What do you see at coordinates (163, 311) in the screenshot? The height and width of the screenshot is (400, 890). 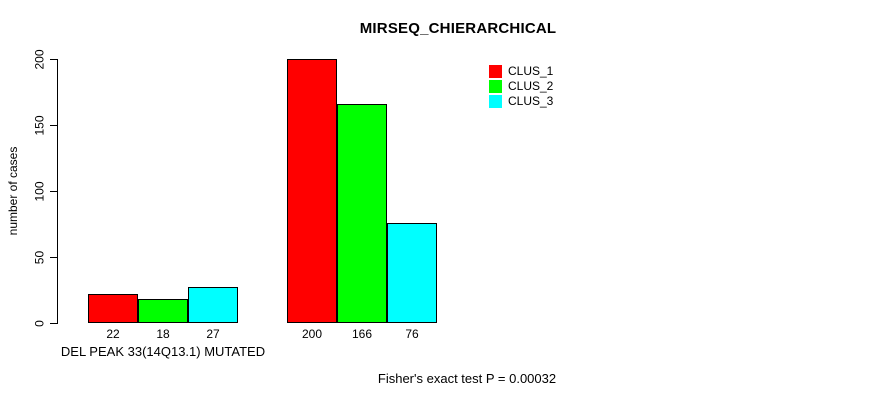 I see `bar-clus_2-group1` at bounding box center [163, 311].